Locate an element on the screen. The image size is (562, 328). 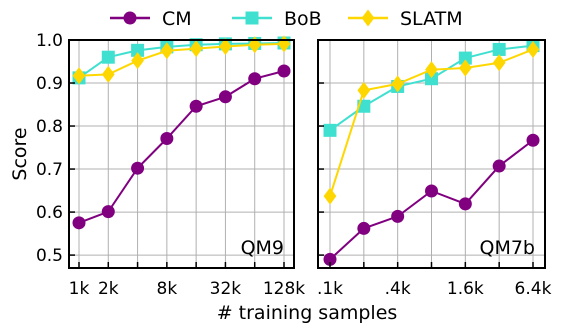
x-tick-label: .4k is located at coordinates (398, 289).